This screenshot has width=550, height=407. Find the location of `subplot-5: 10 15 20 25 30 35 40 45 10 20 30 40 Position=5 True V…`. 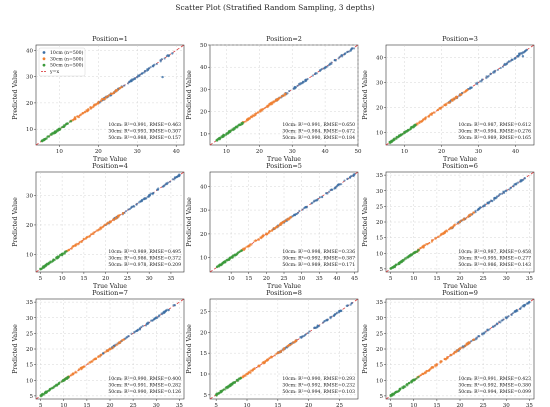

subplot-5: 10 15 20 25 30 35 40 45 10 20 30 40 Position=5 True V… is located at coordinates (272, 226).